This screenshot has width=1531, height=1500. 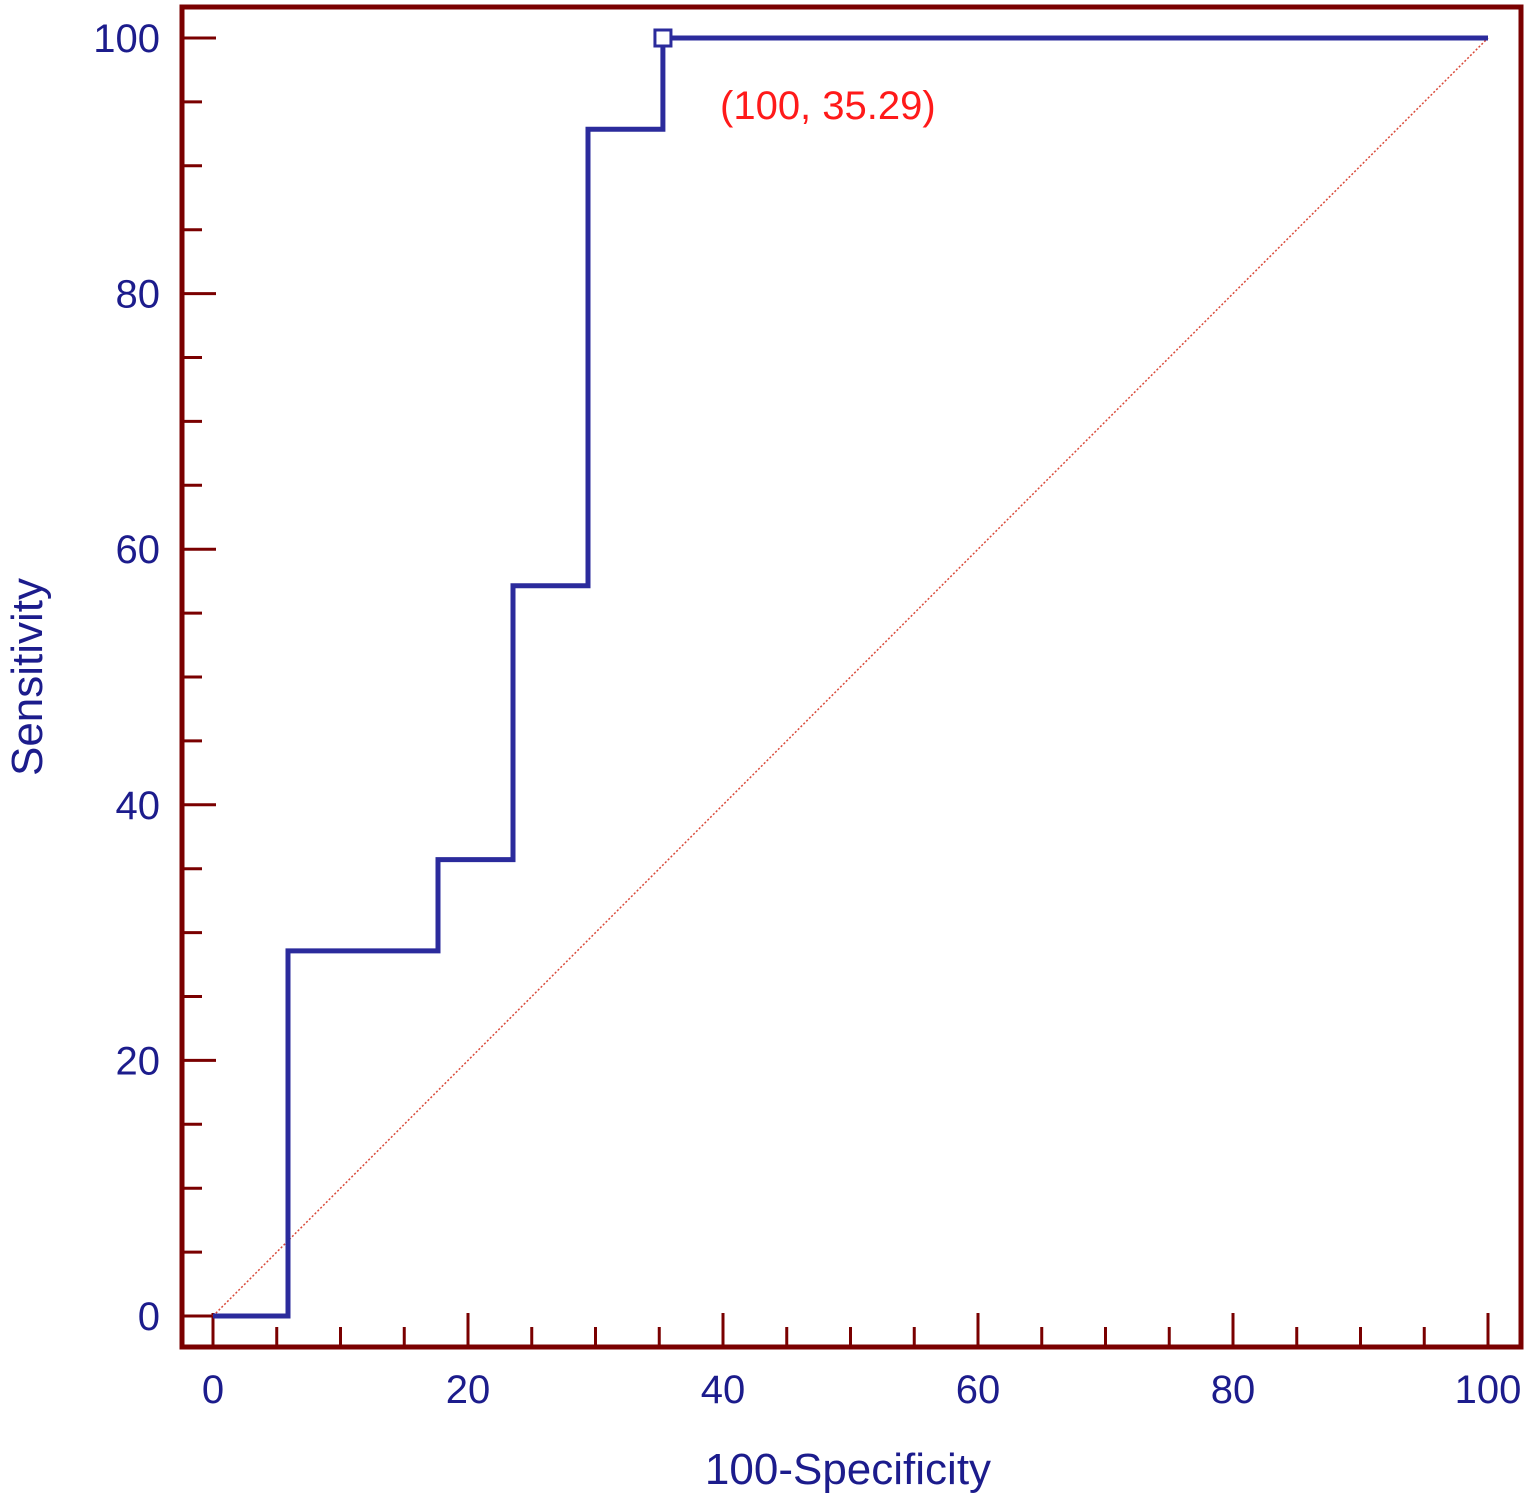 What do you see at coordinates (723, 1390) in the screenshot?
I see `x-tick-label: 40` at bounding box center [723, 1390].